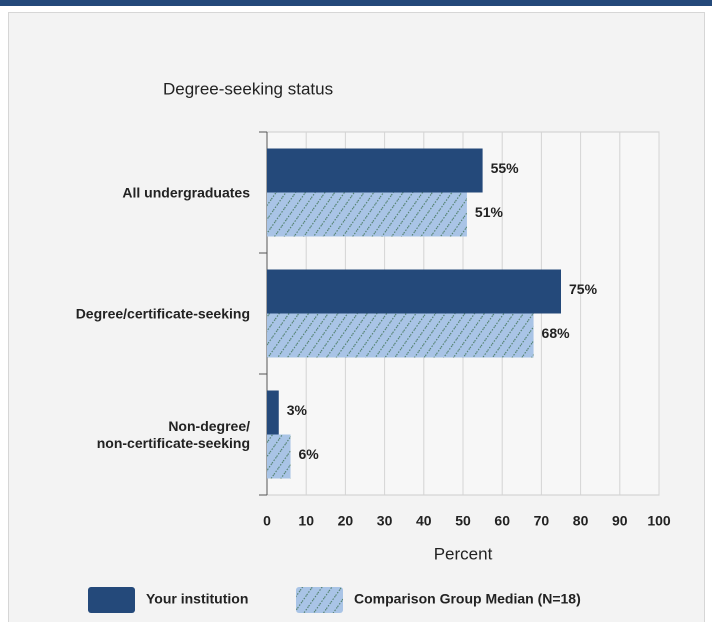 This screenshot has height=622, width=712. Describe the element at coordinates (297, 410) in the screenshot. I see `value-label: 3%` at that location.